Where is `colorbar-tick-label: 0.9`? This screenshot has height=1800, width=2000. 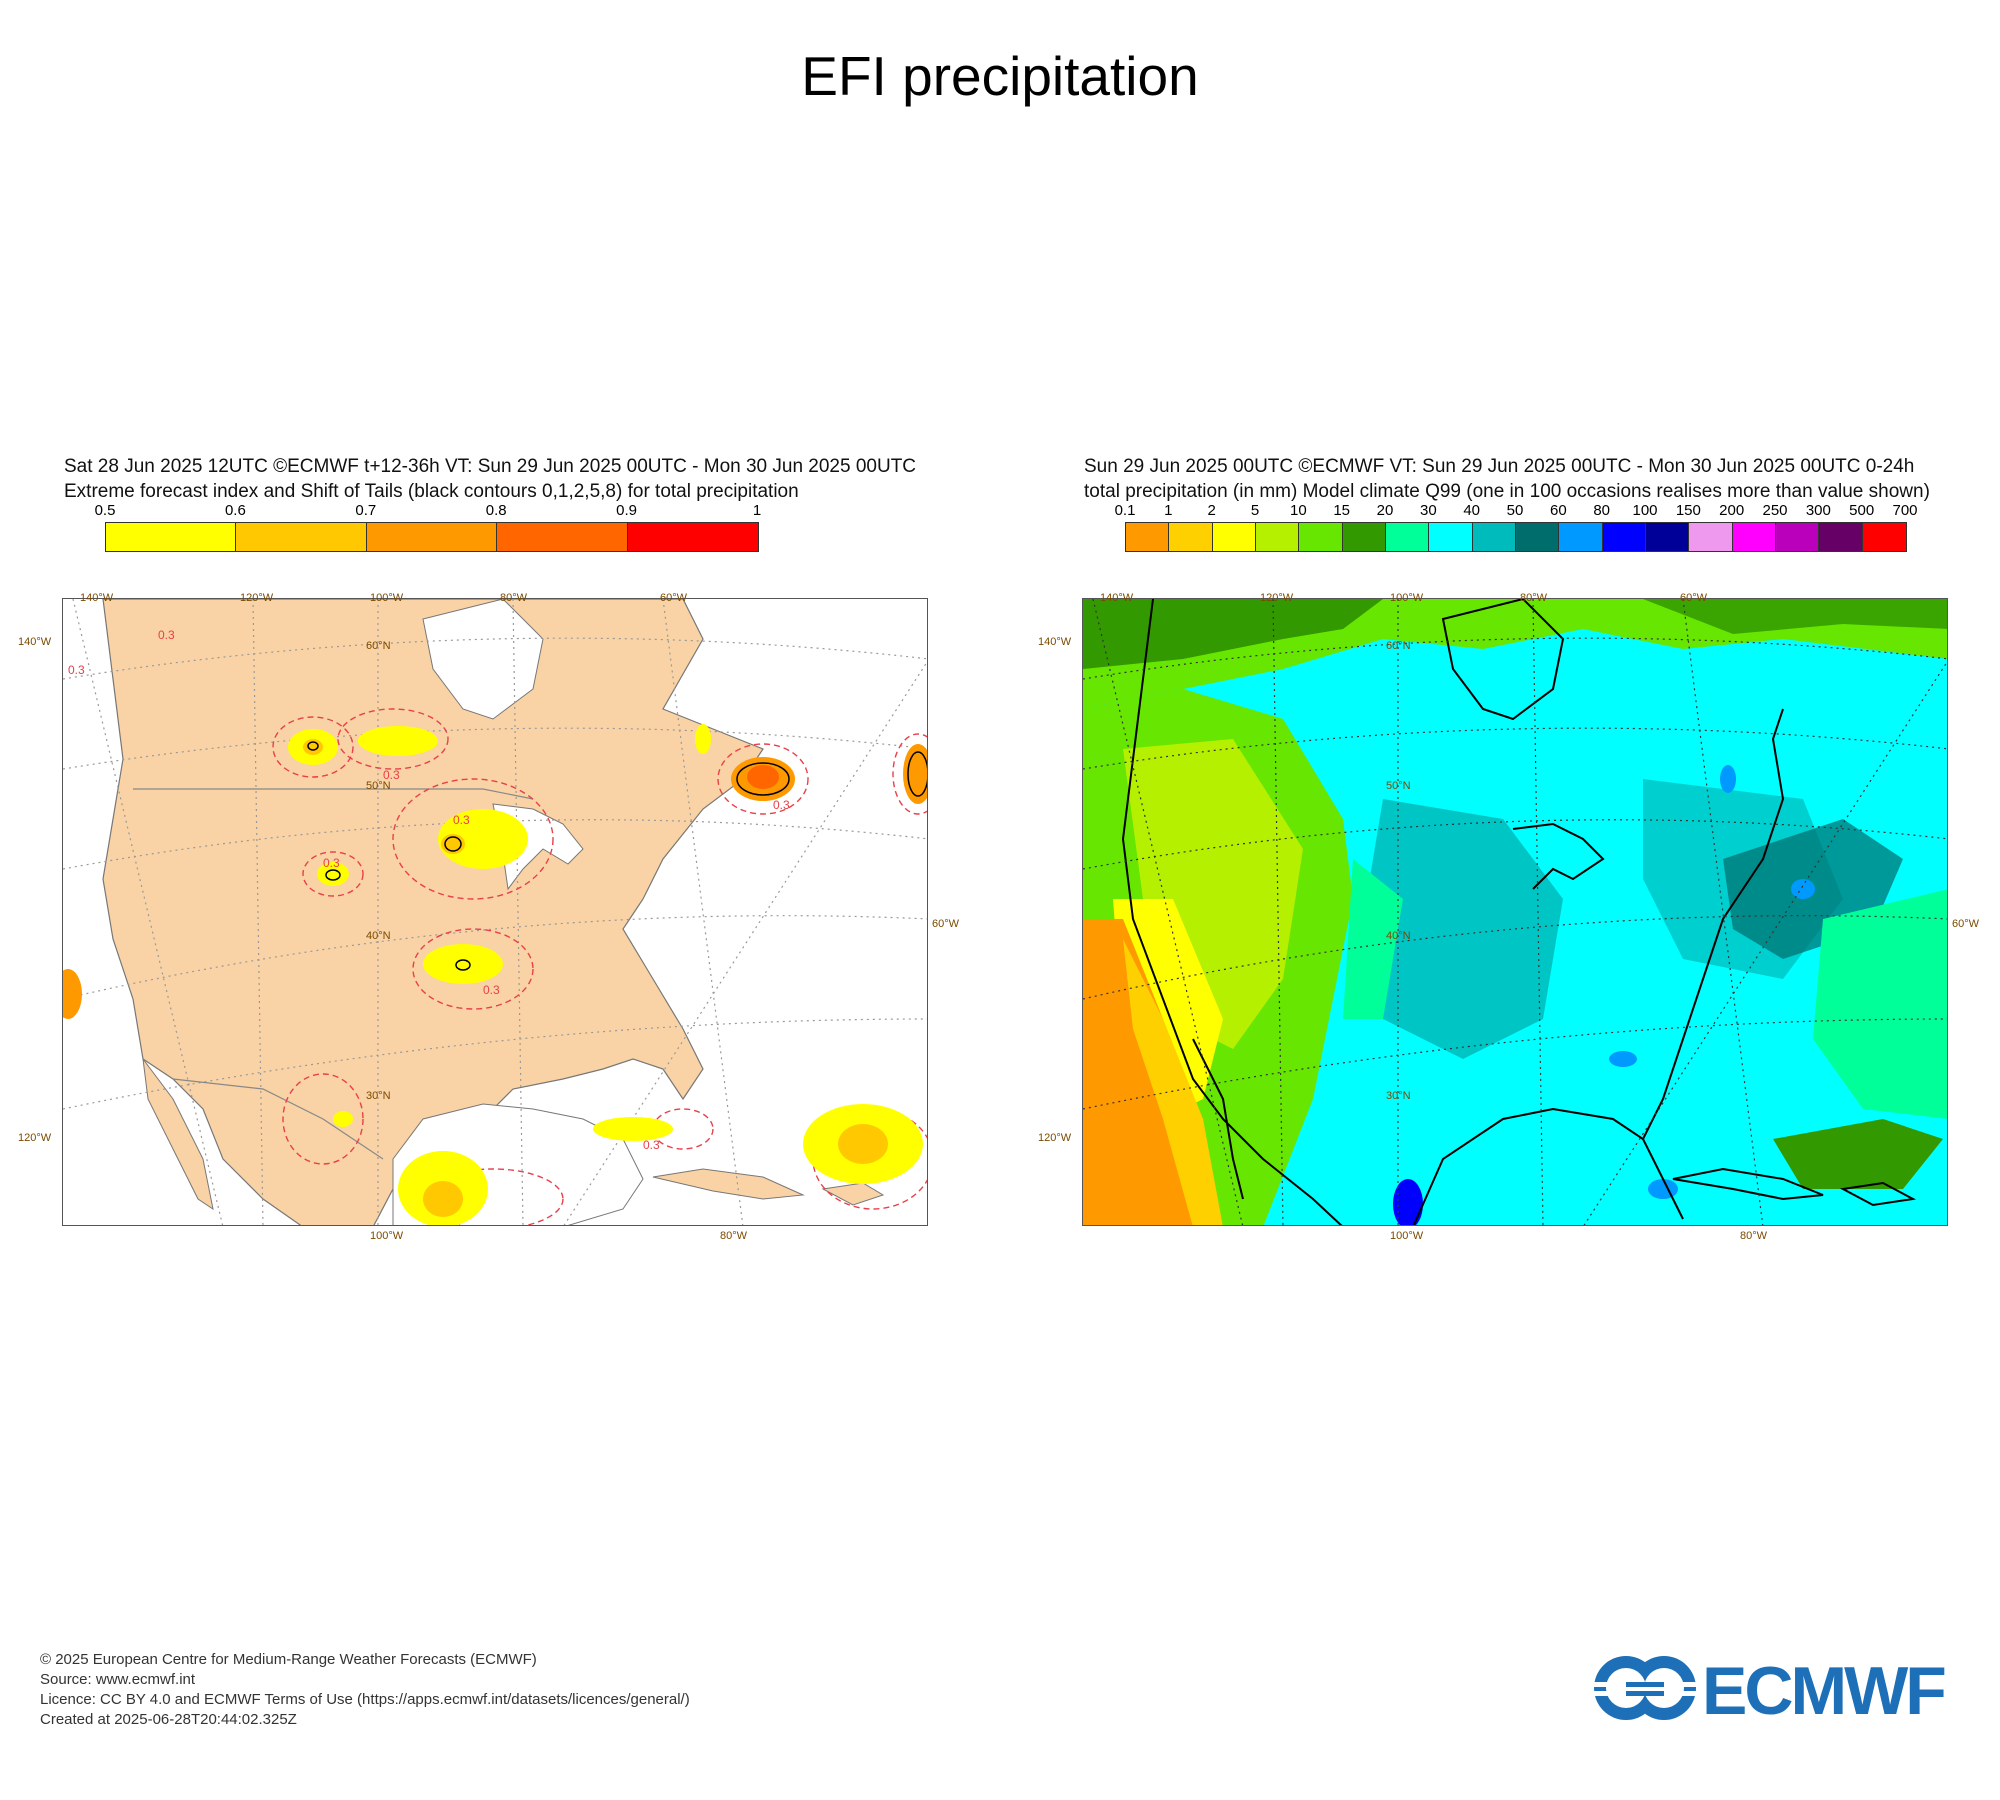 colorbar-tick-label: 0.9 is located at coordinates (627, 510).